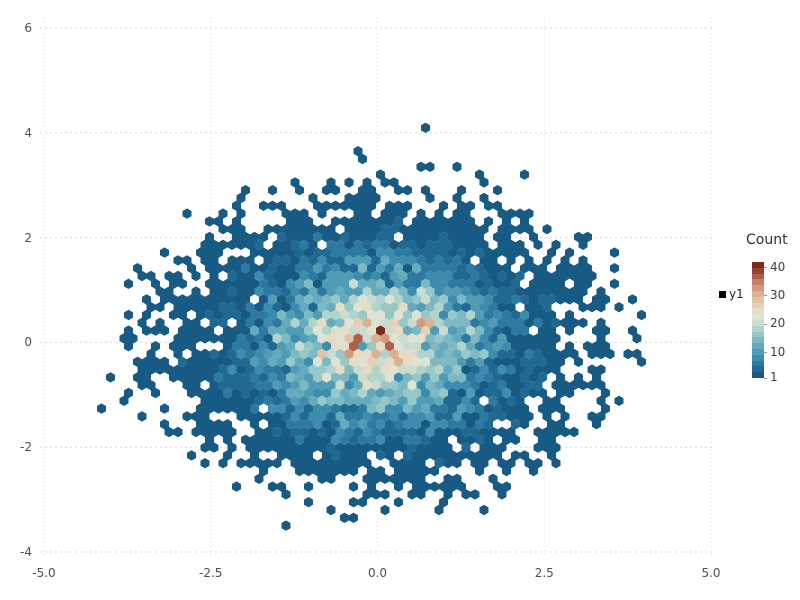 This screenshot has height=600, width=800. I want to click on y-tick-label: -2, so click(26, 447).